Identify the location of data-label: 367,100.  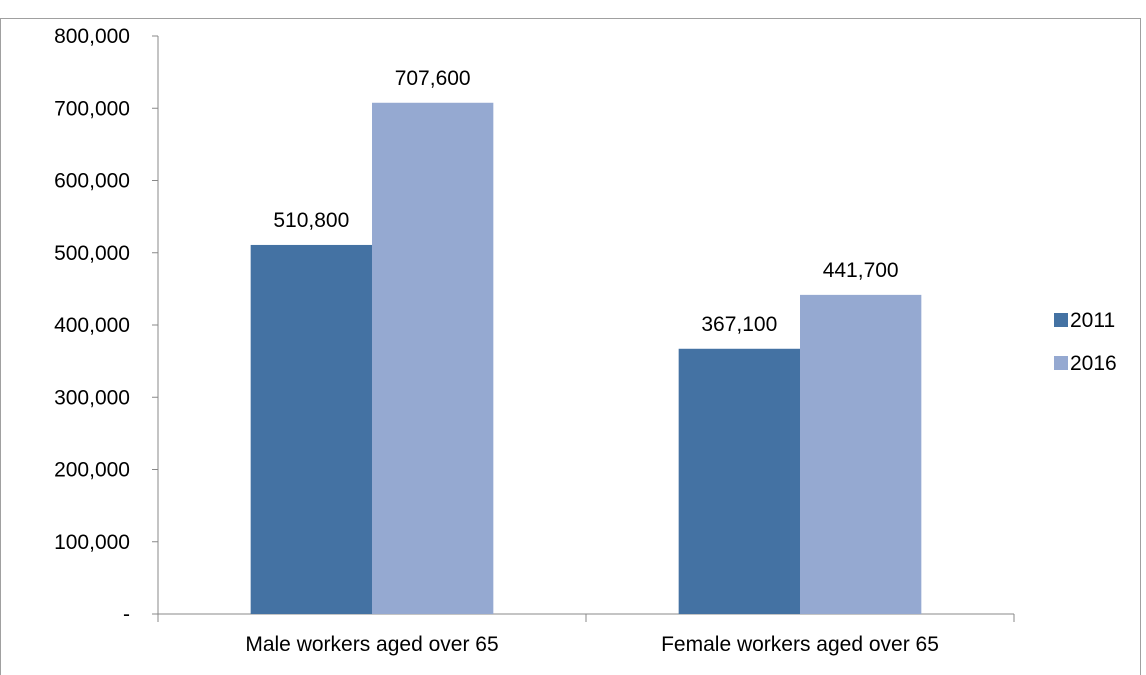
(739, 324).